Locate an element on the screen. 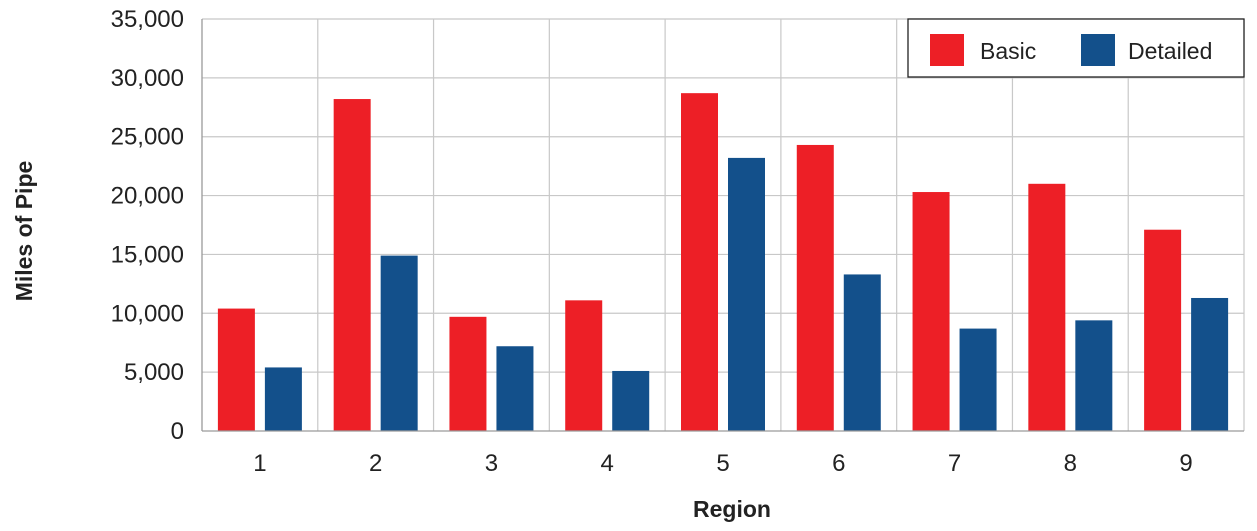 The image size is (1257, 531). x-tick-label: 6 is located at coordinates (838, 463).